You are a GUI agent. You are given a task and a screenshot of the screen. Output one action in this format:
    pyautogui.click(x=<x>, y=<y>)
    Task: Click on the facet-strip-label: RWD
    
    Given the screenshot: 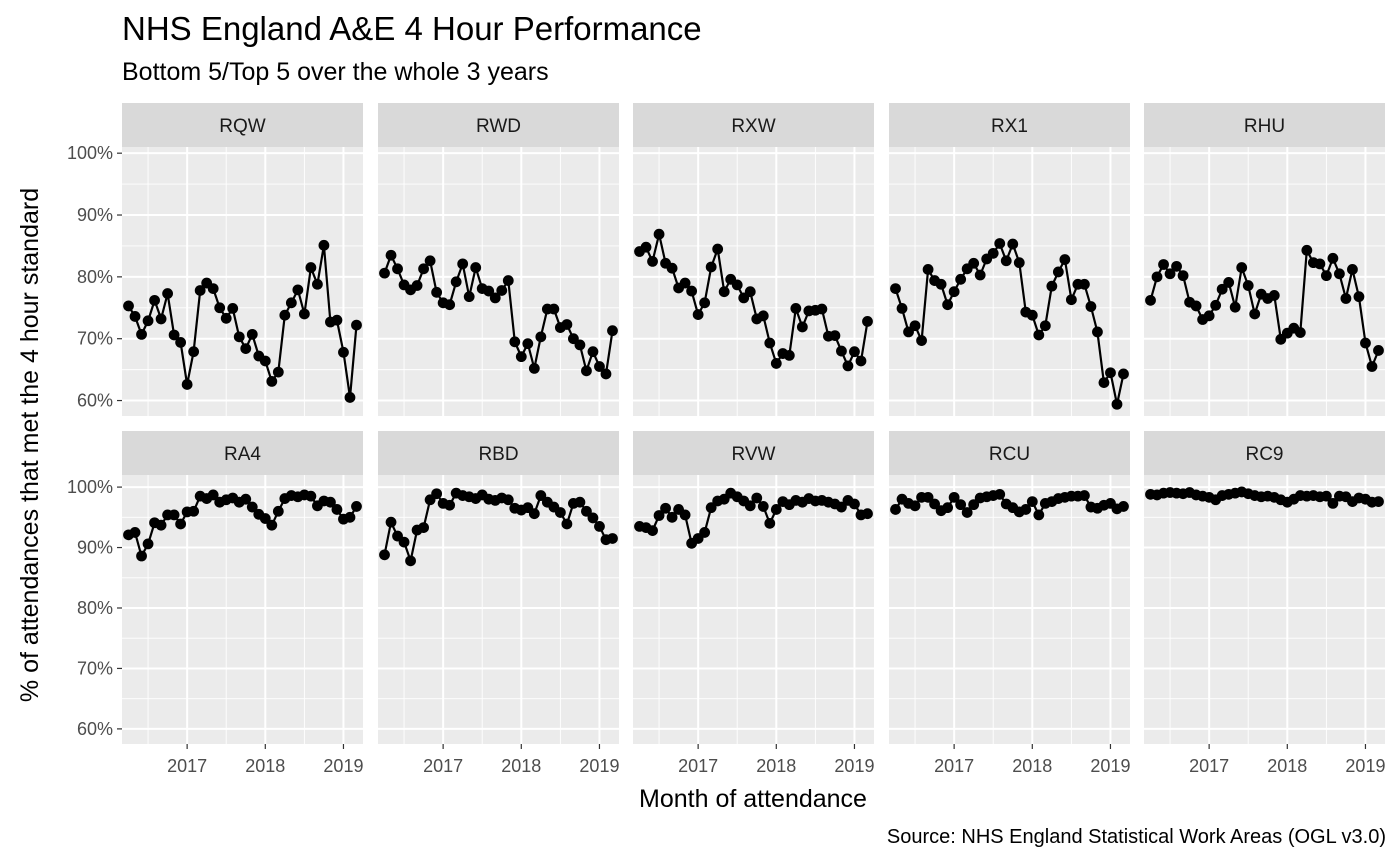 What is the action you would take?
    pyautogui.click(x=498, y=126)
    